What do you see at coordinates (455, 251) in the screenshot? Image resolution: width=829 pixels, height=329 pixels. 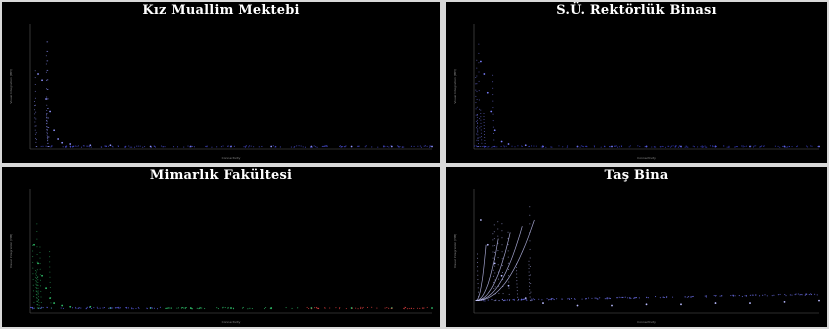 I see `y-axis-label: Visual Integration [HH]` at bounding box center [455, 251].